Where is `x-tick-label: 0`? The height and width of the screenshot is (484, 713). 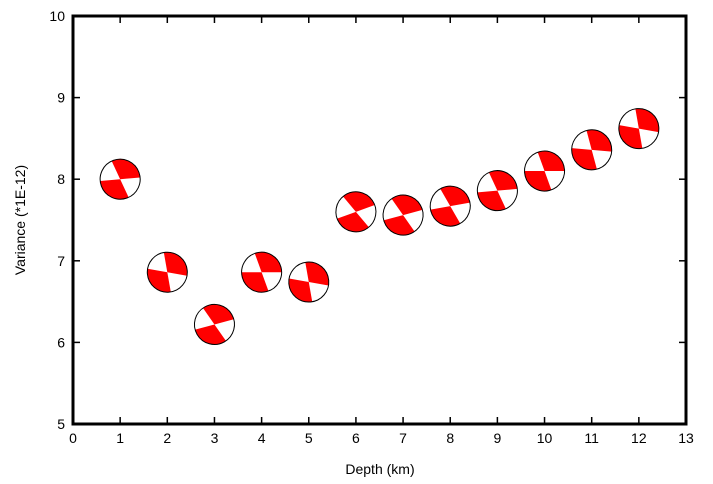 x-tick-label: 0 is located at coordinates (73, 438).